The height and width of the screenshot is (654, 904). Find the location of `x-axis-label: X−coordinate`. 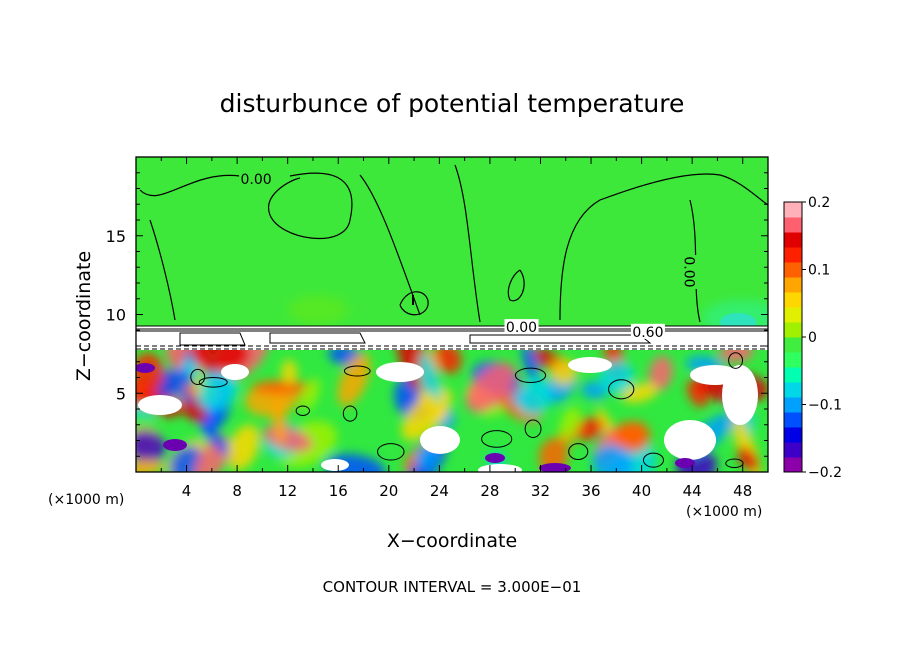

x-axis-label: X−coordinate is located at coordinates (452, 541).